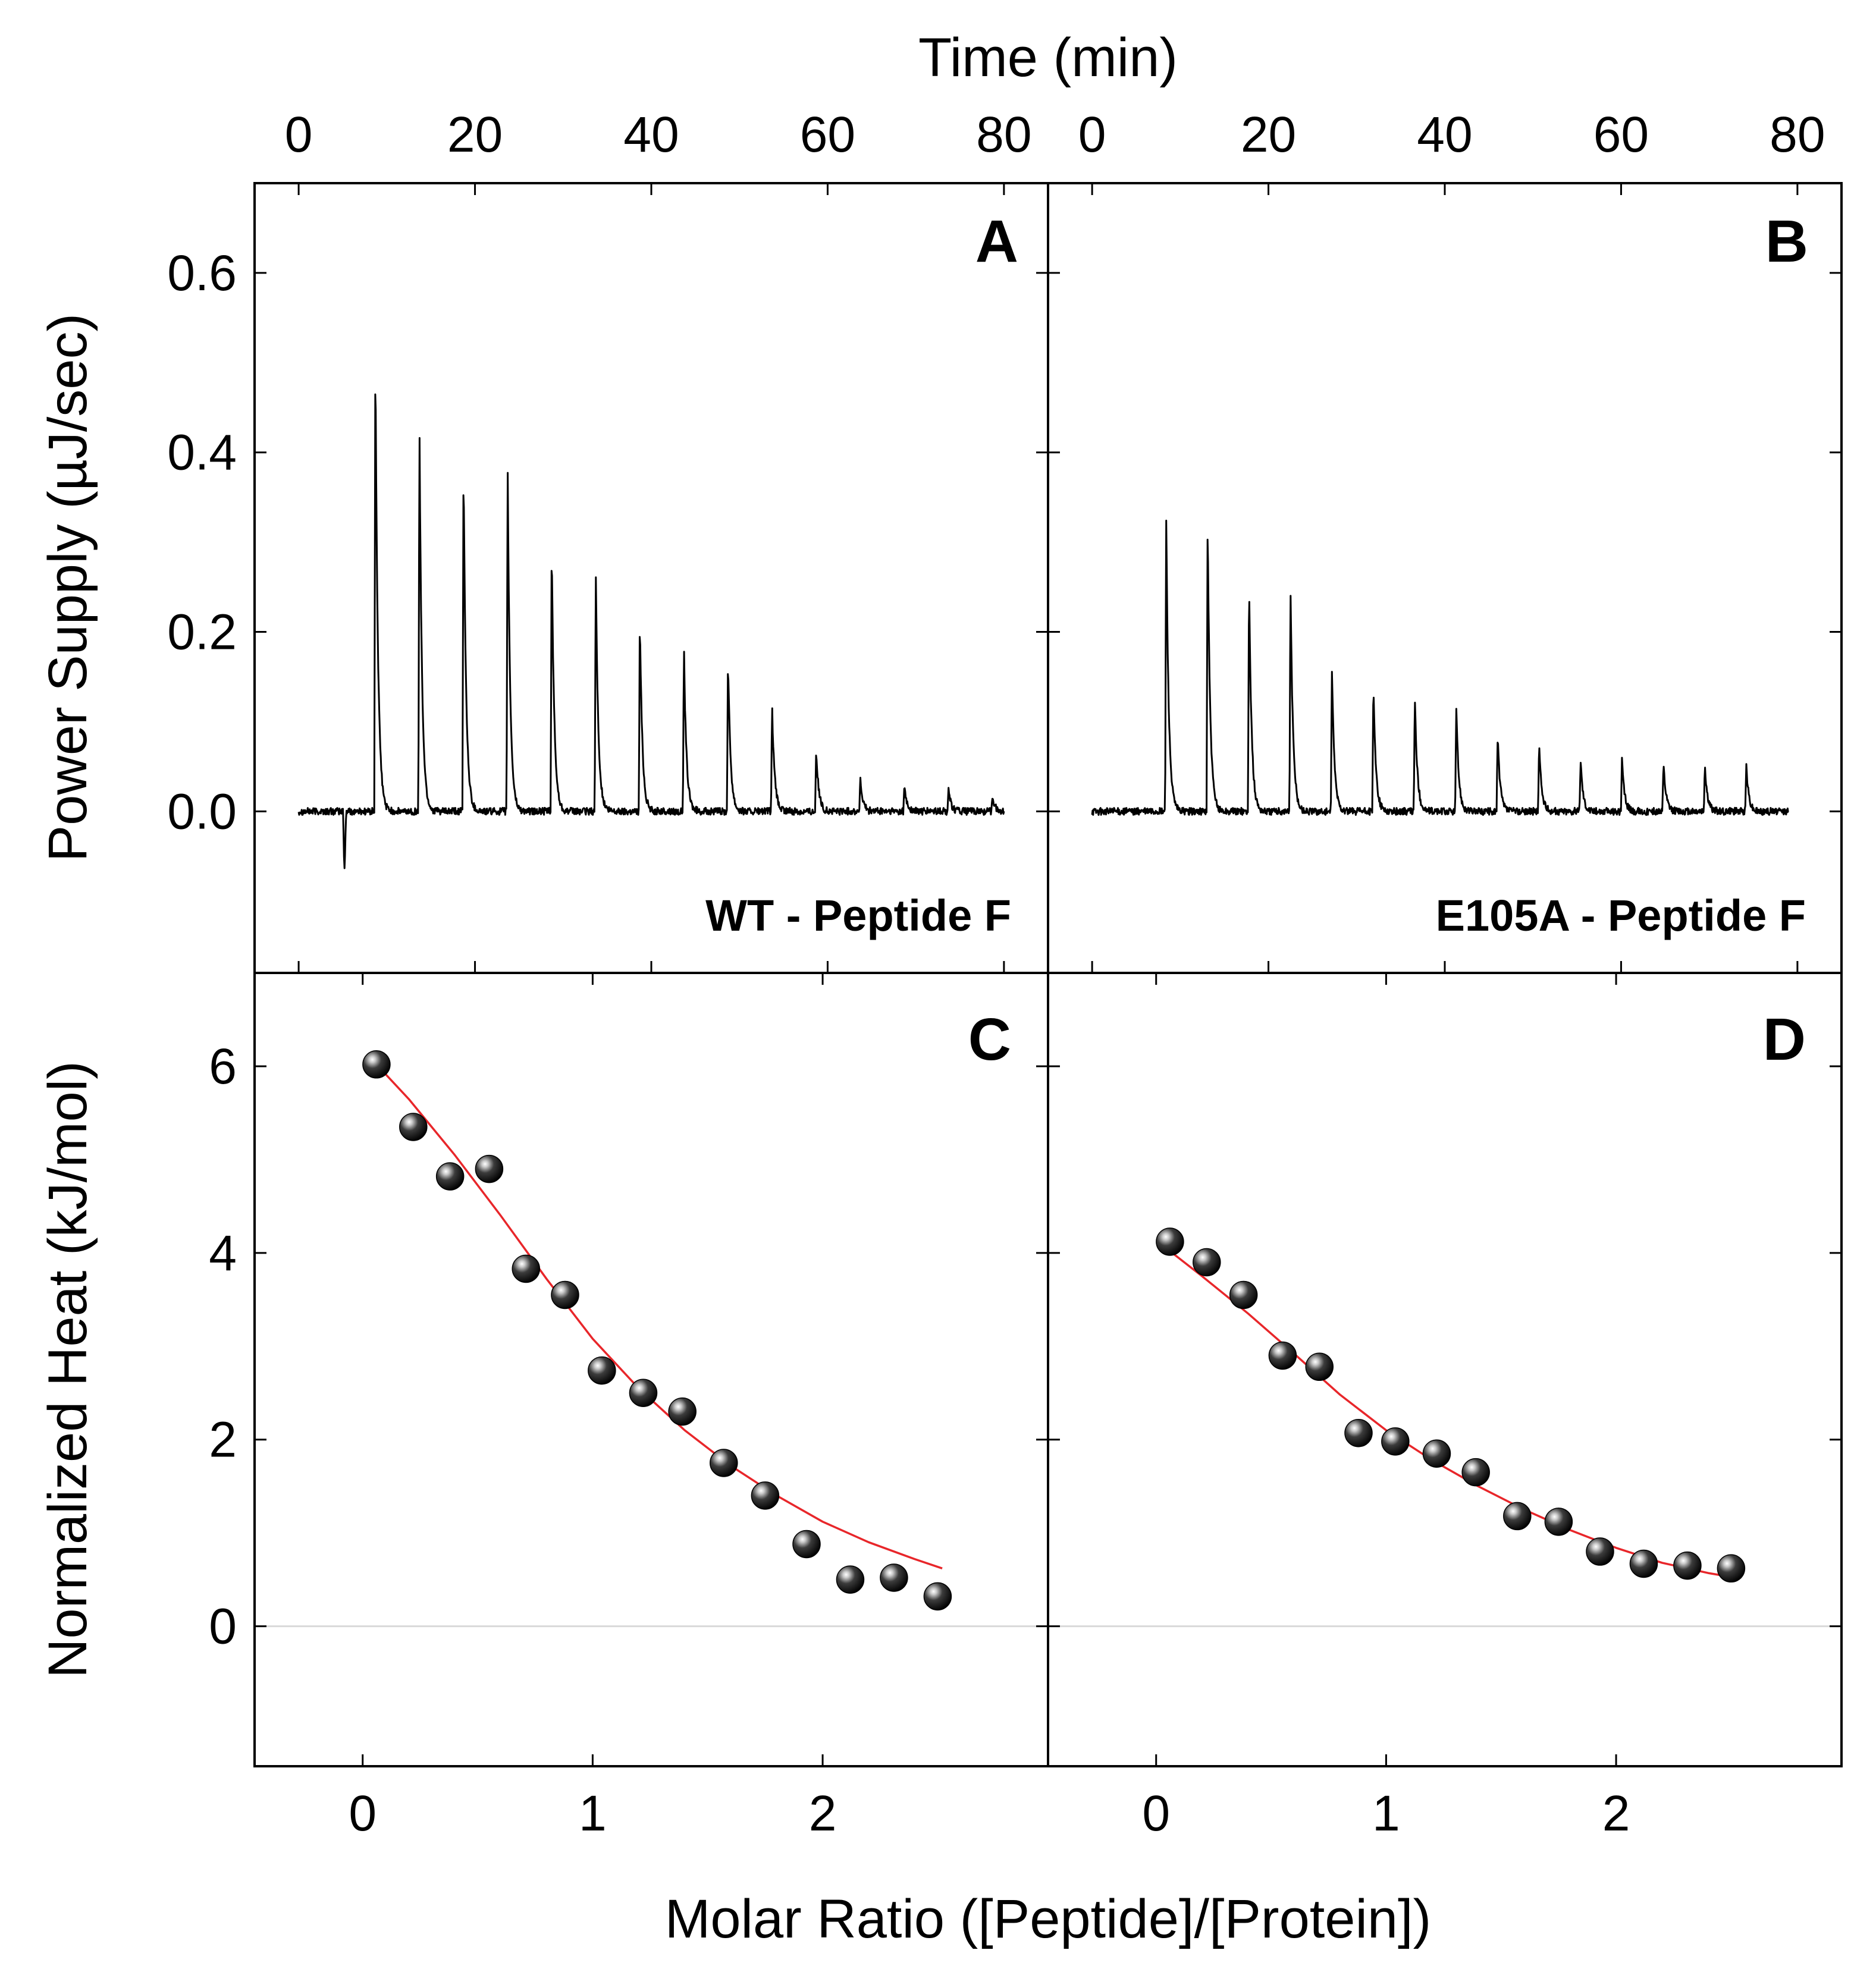  What do you see at coordinates (223, 1626) in the screenshot?
I see `y-tick-label: 0` at bounding box center [223, 1626].